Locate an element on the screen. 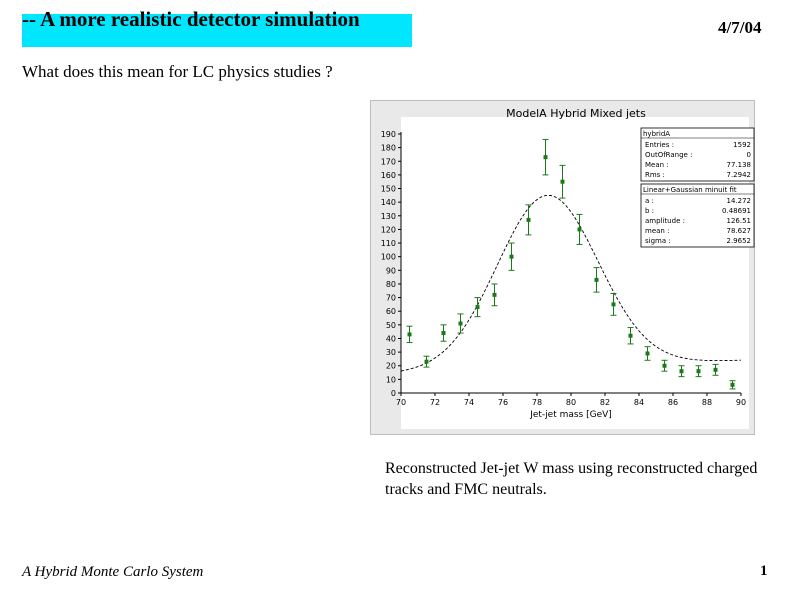 The width and height of the screenshot is (794, 595). x-tick-label: 88 is located at coordinates (707, 402).